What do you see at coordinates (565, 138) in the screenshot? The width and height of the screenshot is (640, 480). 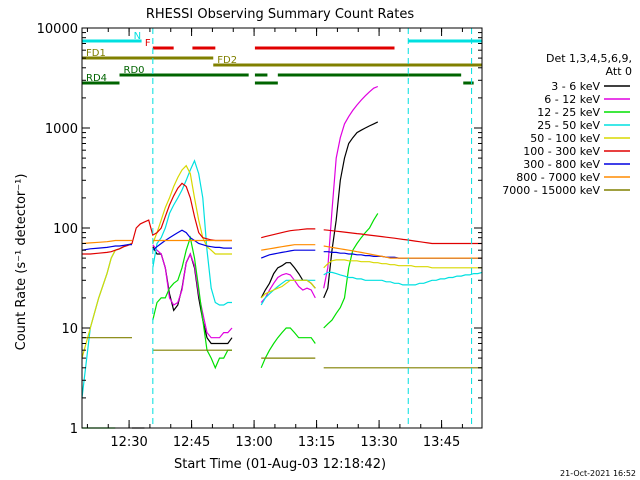 I see `legend-entry: 50 - 100 keV` at bounding box center [565, 138].